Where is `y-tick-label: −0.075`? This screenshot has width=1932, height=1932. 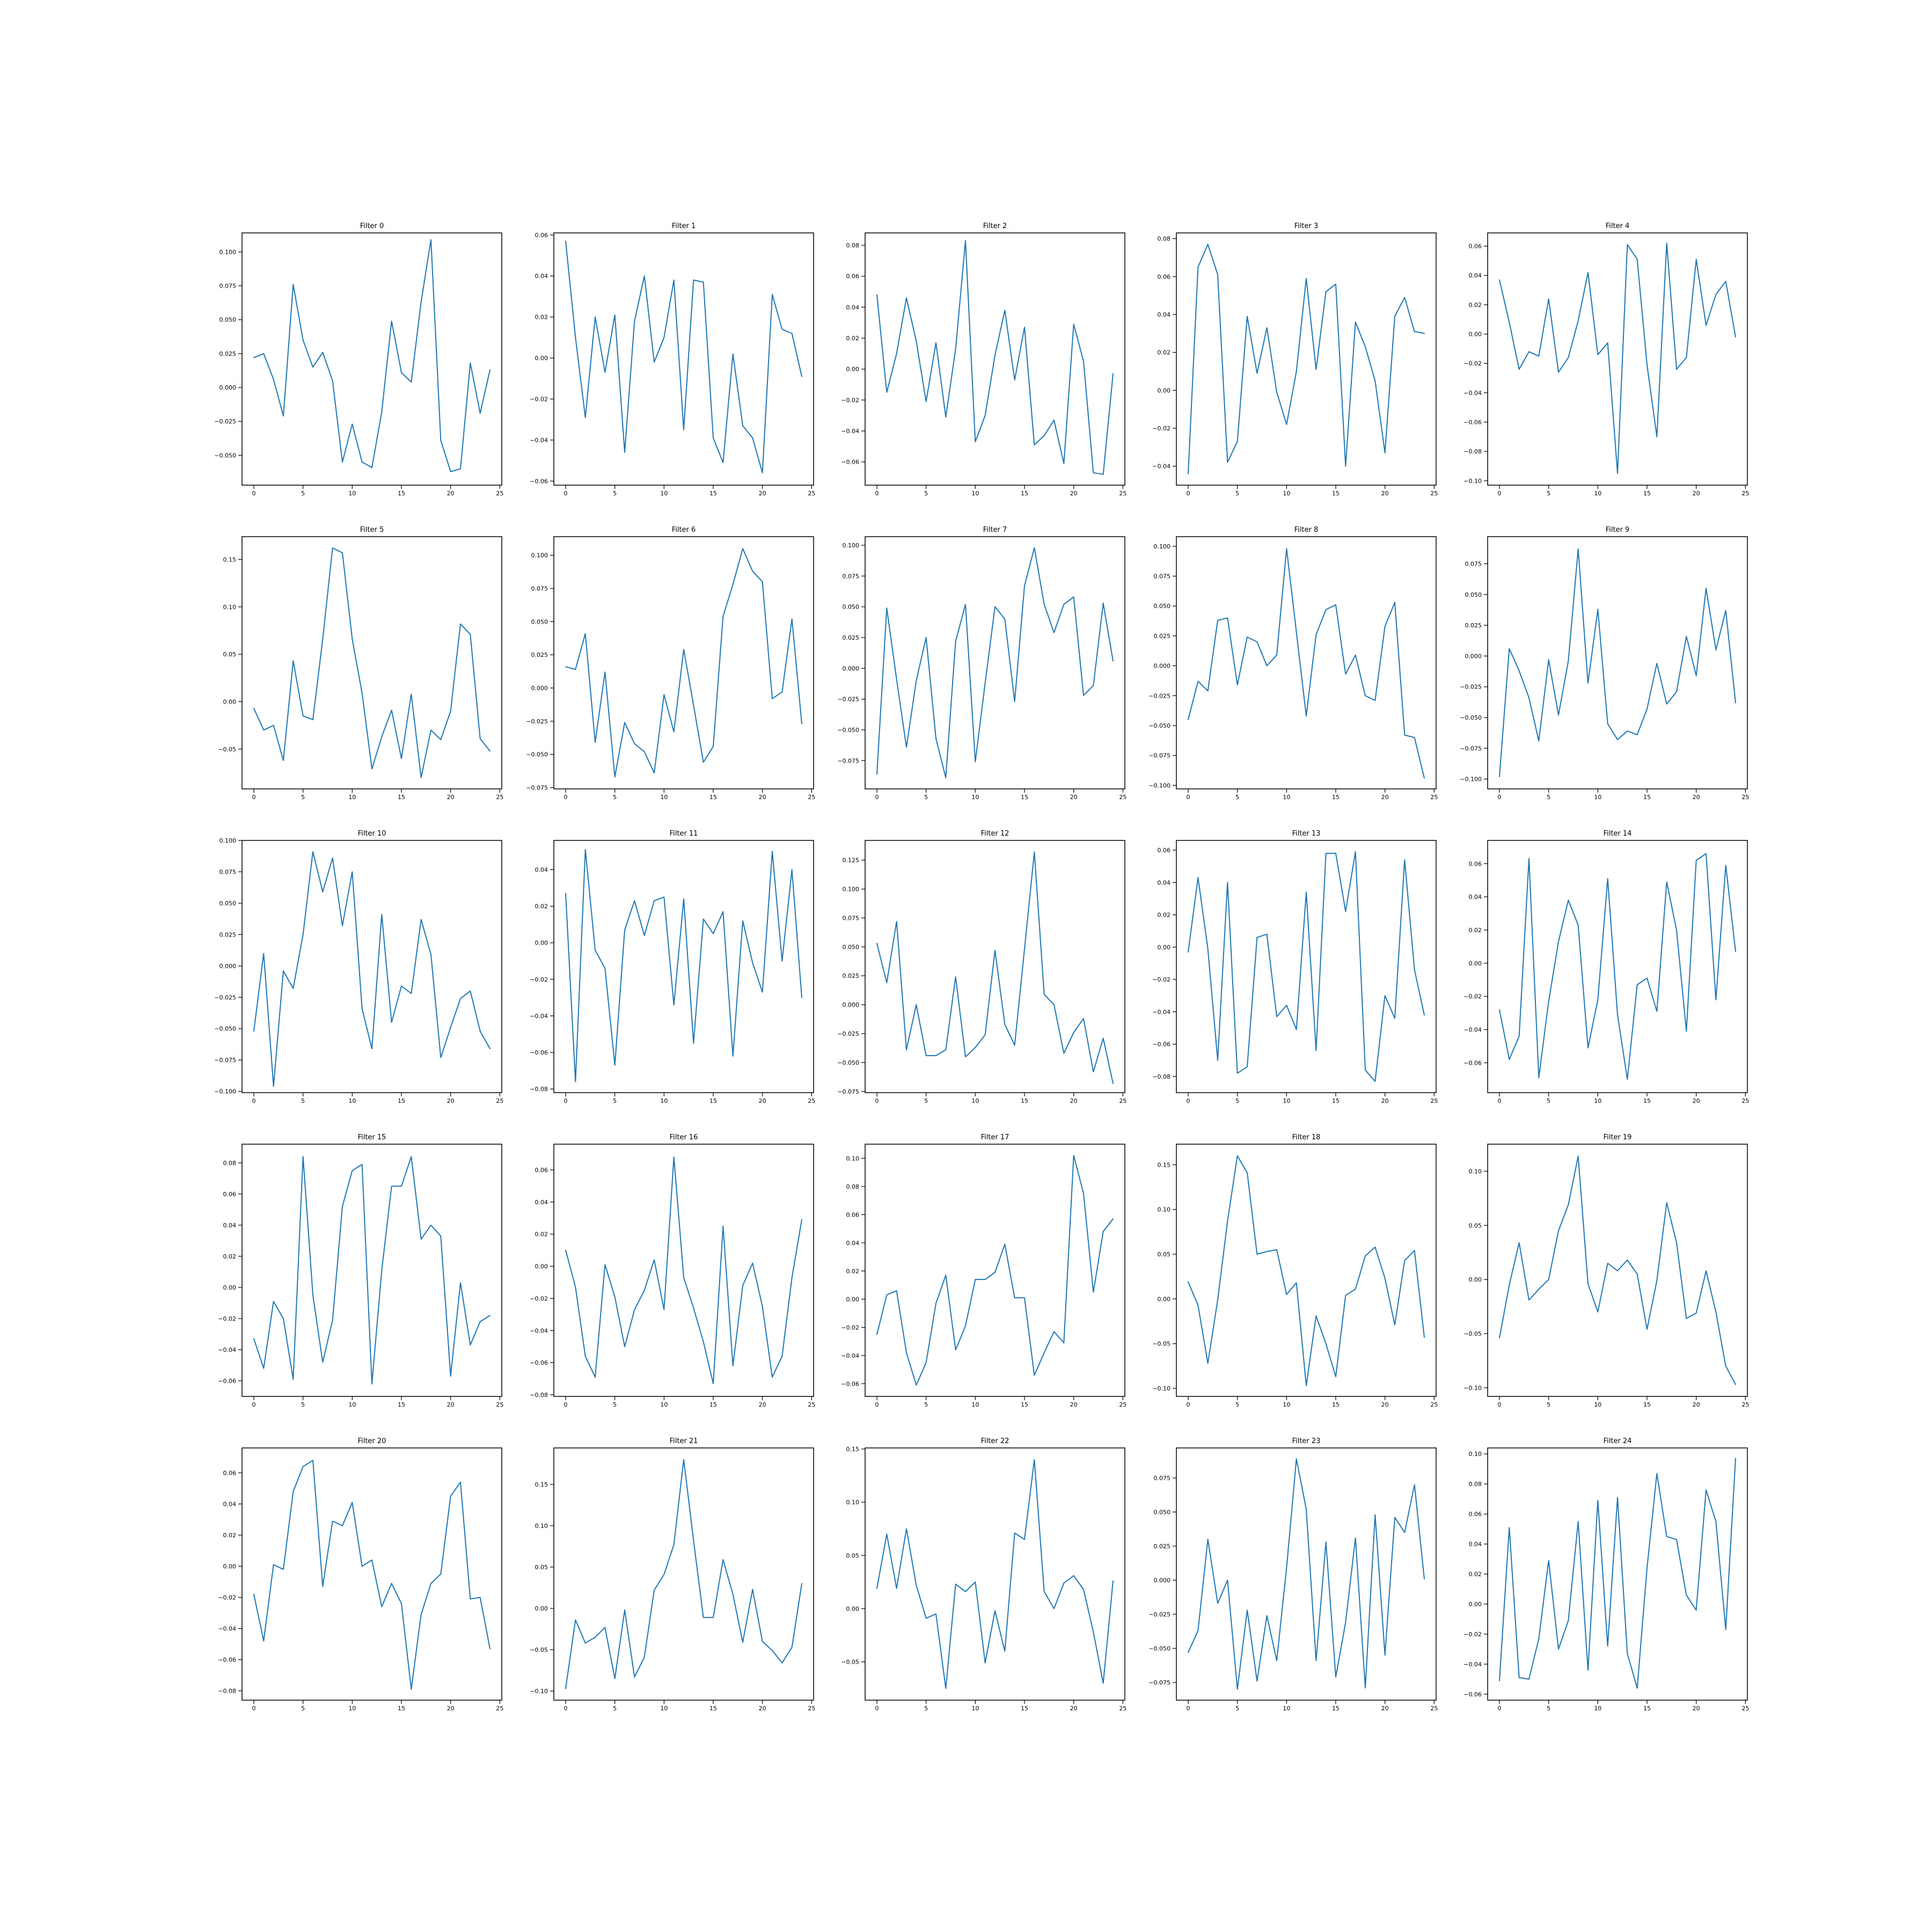
y-tick-label: −0.075 is located at coordinates (1159, 1682).